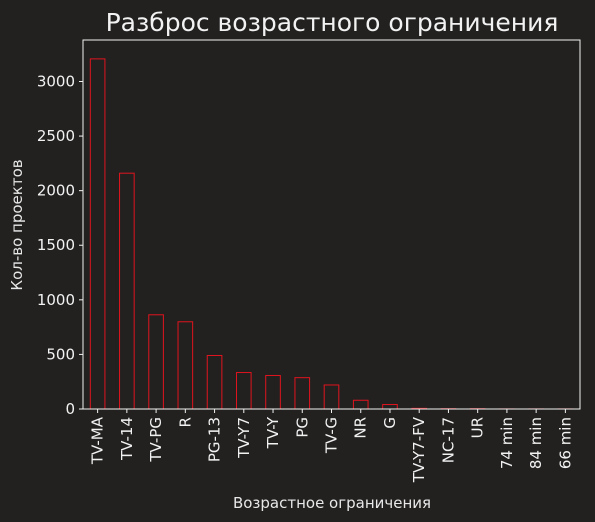  I want to click on x-tick-label: TV-MA, so click(98, 440).